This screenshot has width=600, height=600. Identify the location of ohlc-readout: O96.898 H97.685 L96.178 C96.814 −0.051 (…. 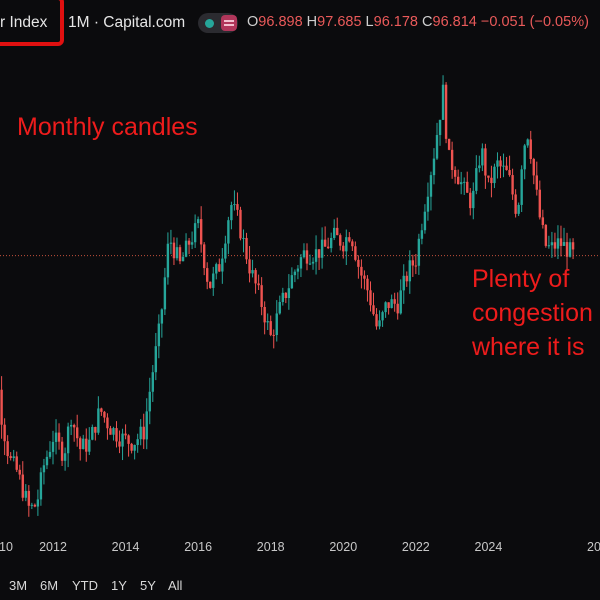
(418, 22).